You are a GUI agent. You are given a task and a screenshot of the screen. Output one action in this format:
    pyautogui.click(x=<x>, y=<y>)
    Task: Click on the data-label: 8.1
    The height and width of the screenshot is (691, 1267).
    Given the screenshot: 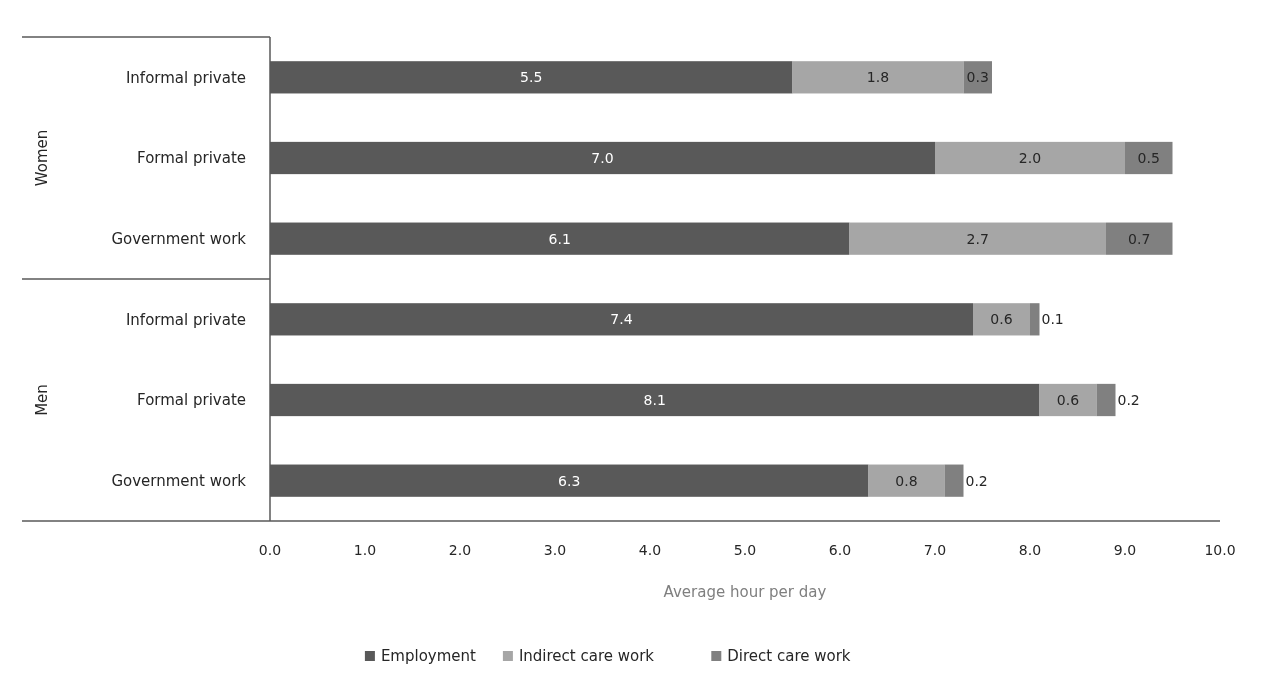 What is the action you would take?
    pyautogui.click(x=654, y=399)
    